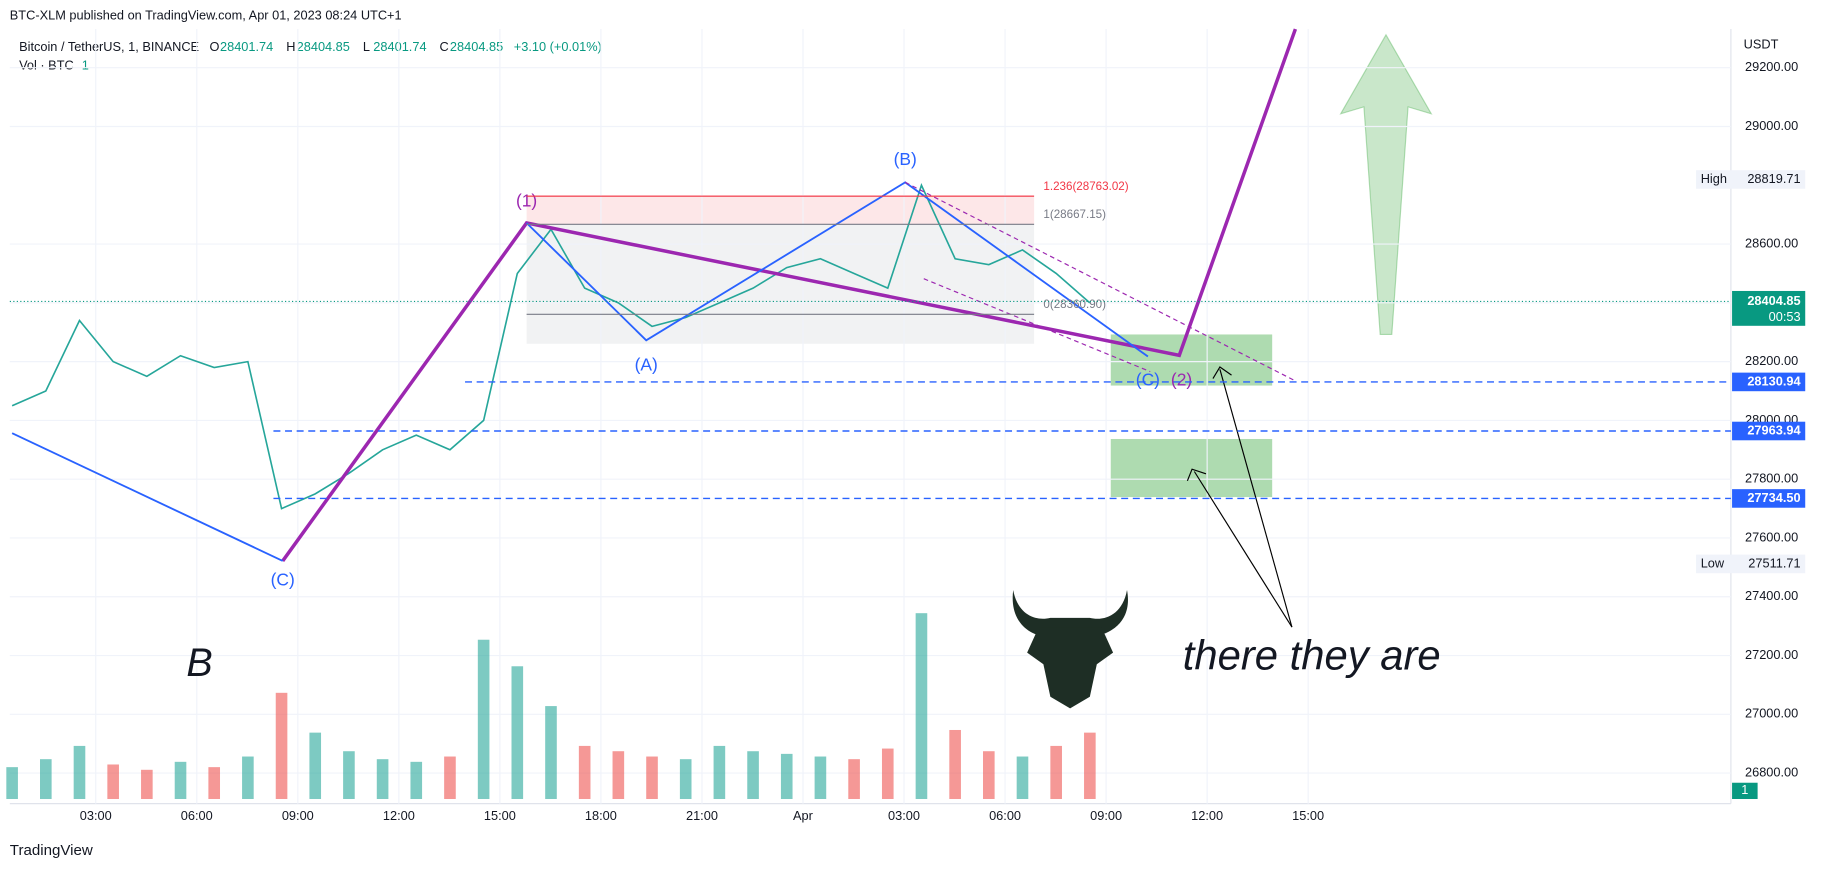  Describe the element at coordinates (1771, 595) in the screenshot. I see `y-tick-label: 27400.00` at that location.